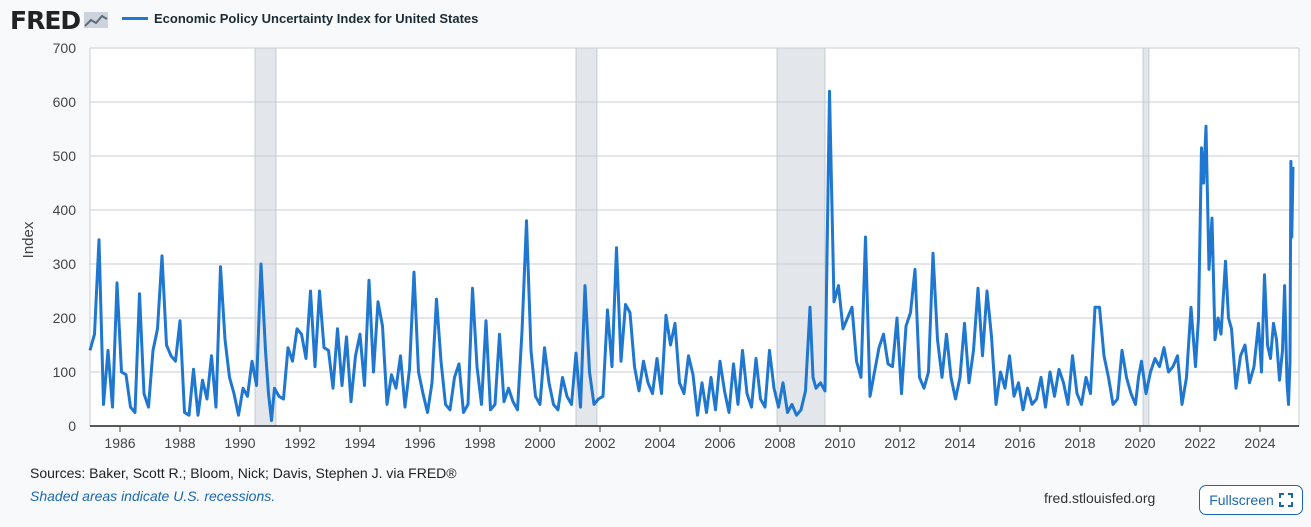 The width and height of the screenshot is (1311, 527). I want to click on x-tick-label: 2024, so click(1259, 443).